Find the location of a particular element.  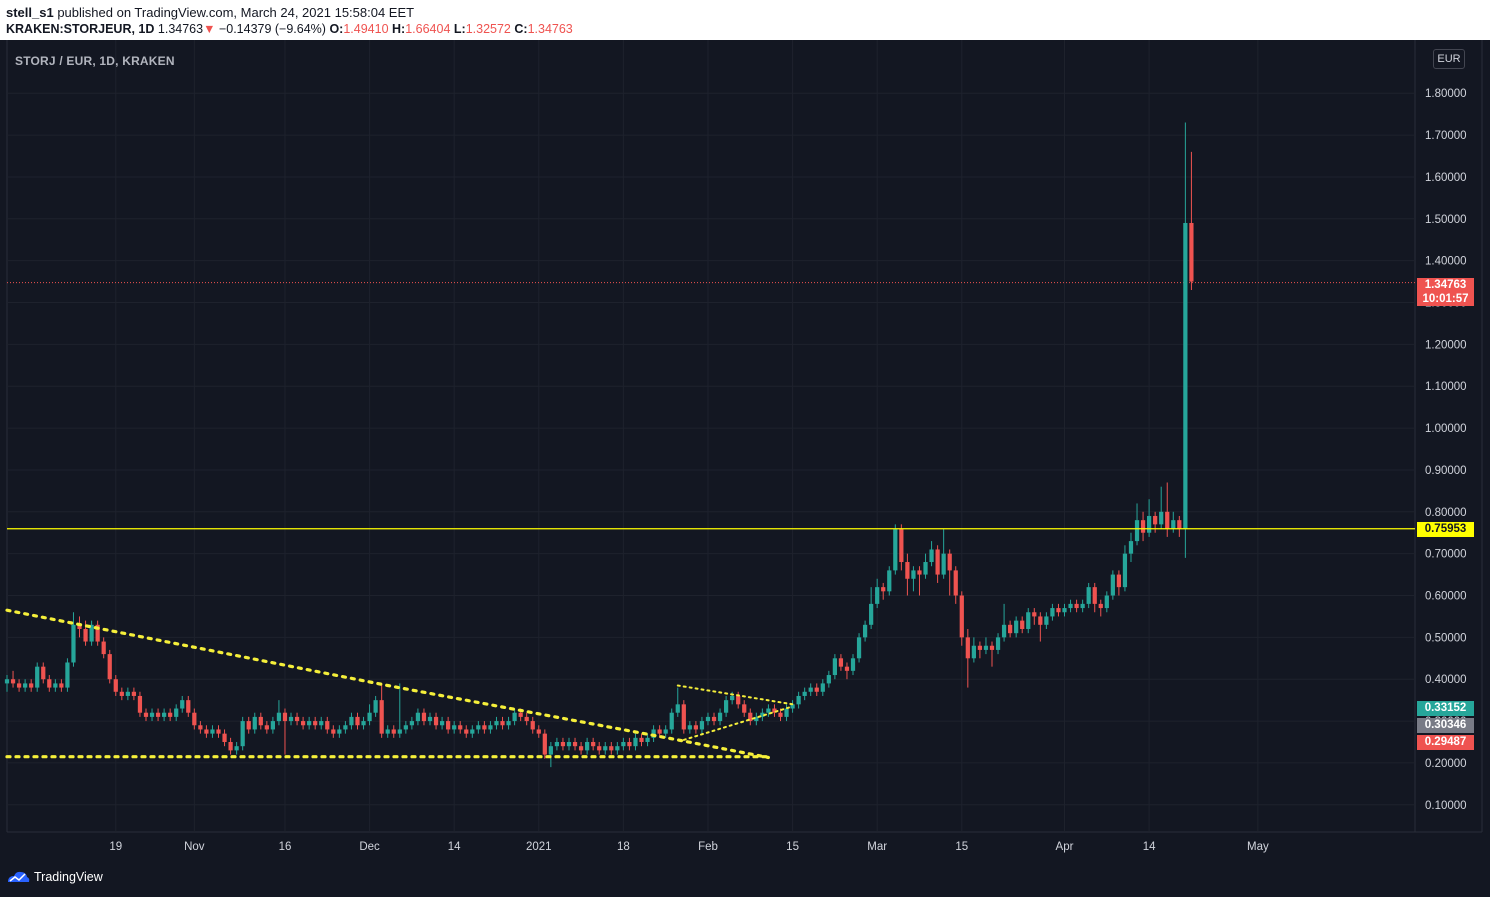

publisher-name: stell_s1 is located at coordinates (30, 12).